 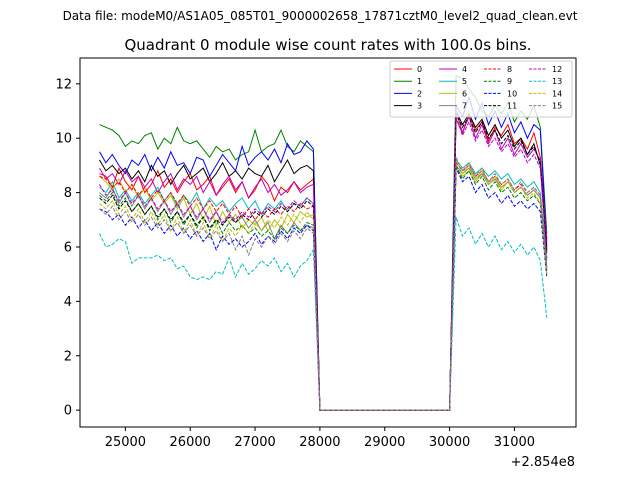 I want to click on legend-label-3: 3, so click(x=419, y=106).